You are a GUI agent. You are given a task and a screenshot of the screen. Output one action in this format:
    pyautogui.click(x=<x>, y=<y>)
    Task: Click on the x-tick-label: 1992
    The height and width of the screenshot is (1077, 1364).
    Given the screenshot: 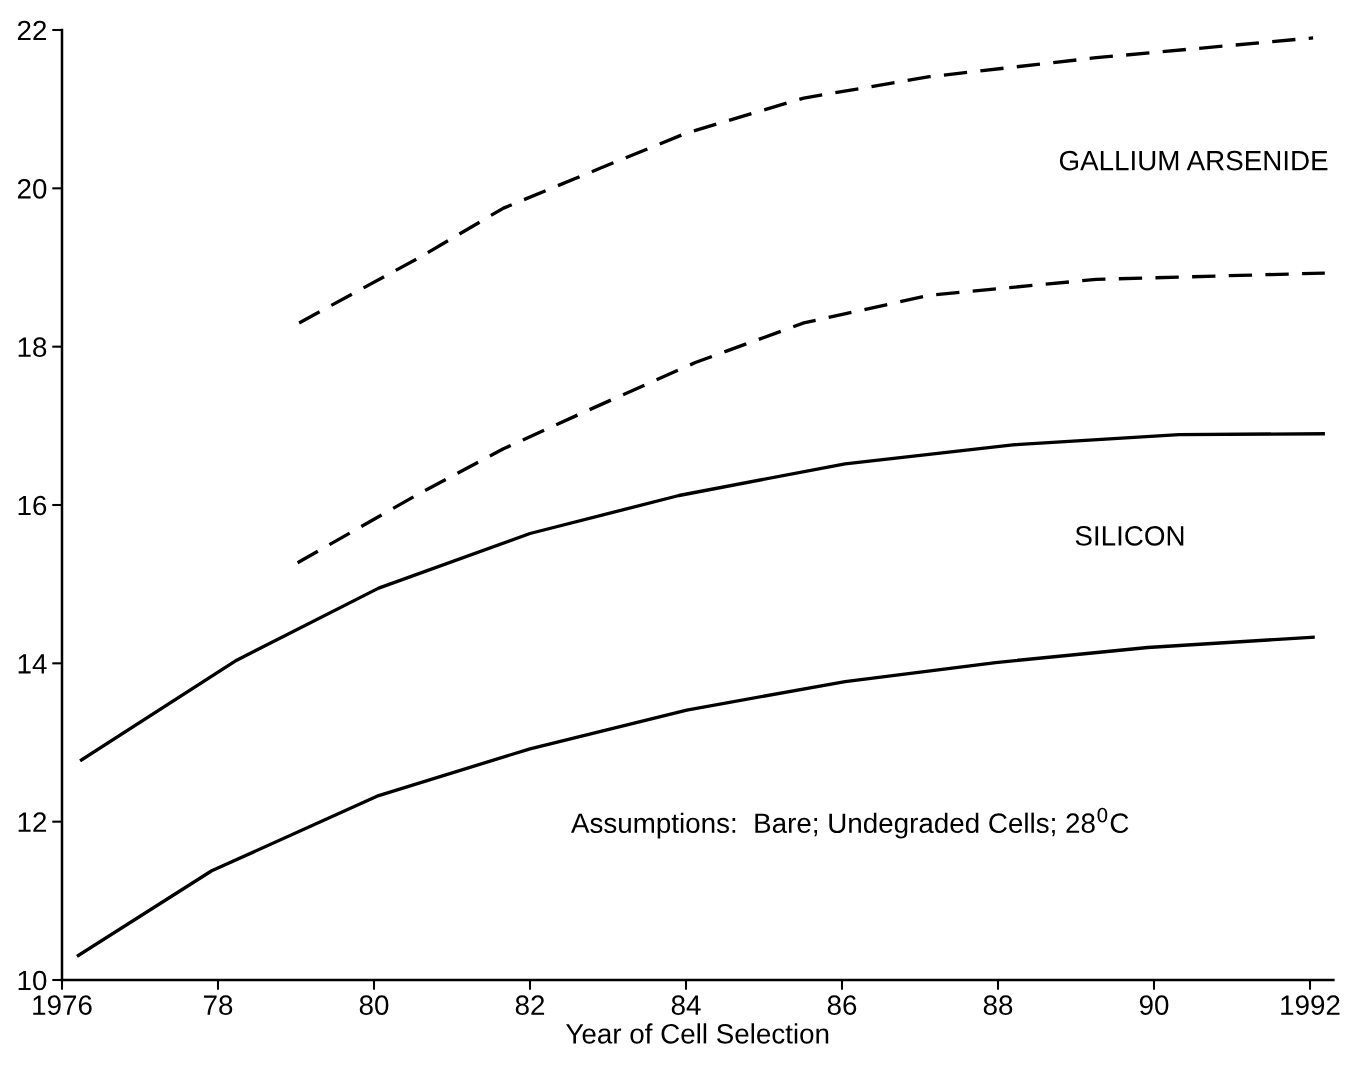 What is the action you would take?
    pyautogui.click(x=1310, y=1005)
    